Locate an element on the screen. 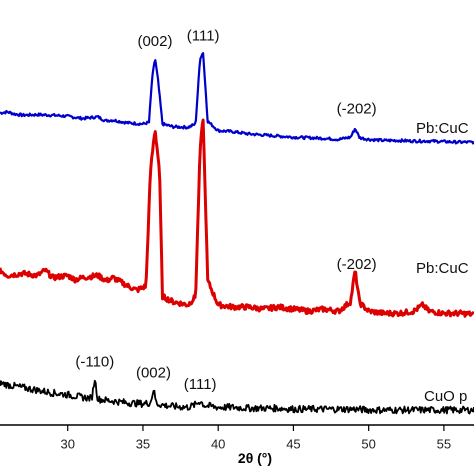  x-tick-label-55: 55 is located at coordinates (444, 444).